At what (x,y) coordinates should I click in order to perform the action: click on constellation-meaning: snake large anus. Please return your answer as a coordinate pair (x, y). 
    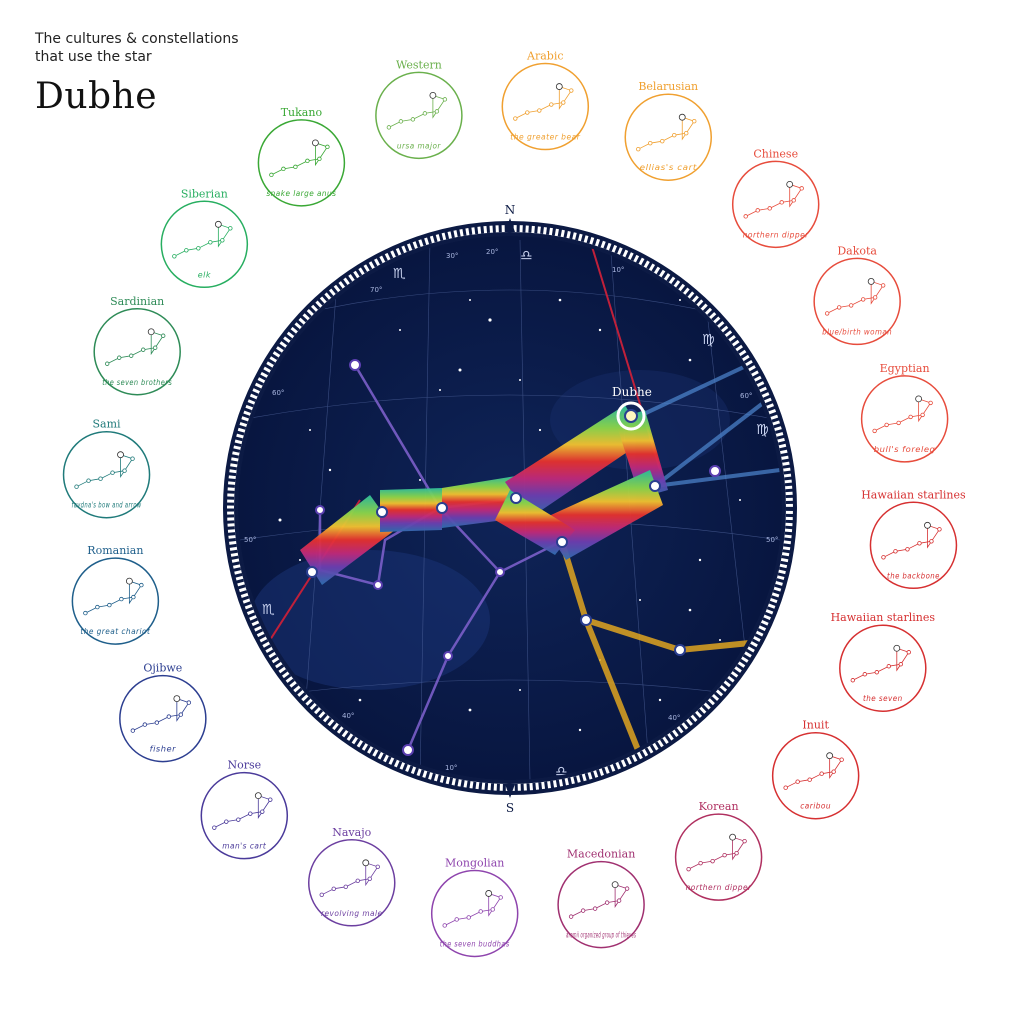
    Looking at the image, I should click on (301, 193).